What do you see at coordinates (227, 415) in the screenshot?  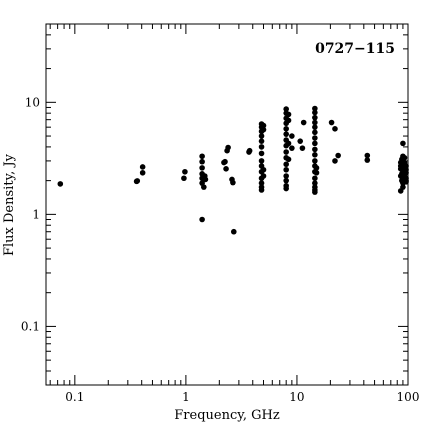 I see `x-axis-title: Frequency, GHz` at bounding box center [227, 415].